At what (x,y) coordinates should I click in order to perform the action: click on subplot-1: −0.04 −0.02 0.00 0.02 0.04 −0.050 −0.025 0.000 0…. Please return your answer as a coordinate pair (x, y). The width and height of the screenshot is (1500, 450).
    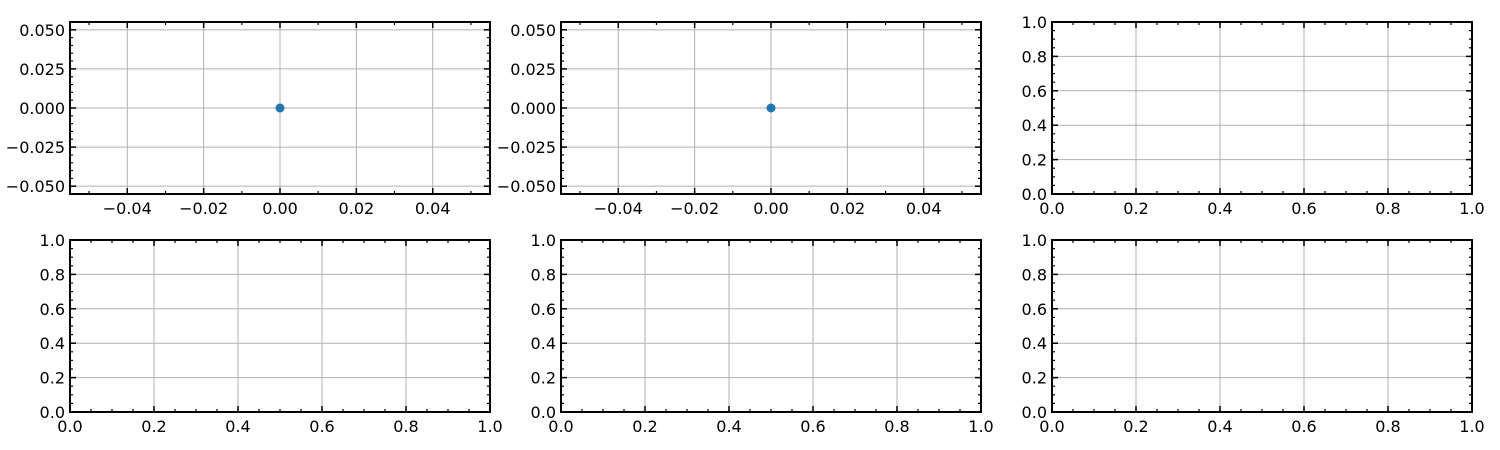
    Looking at the image, I should click on (248, 119).